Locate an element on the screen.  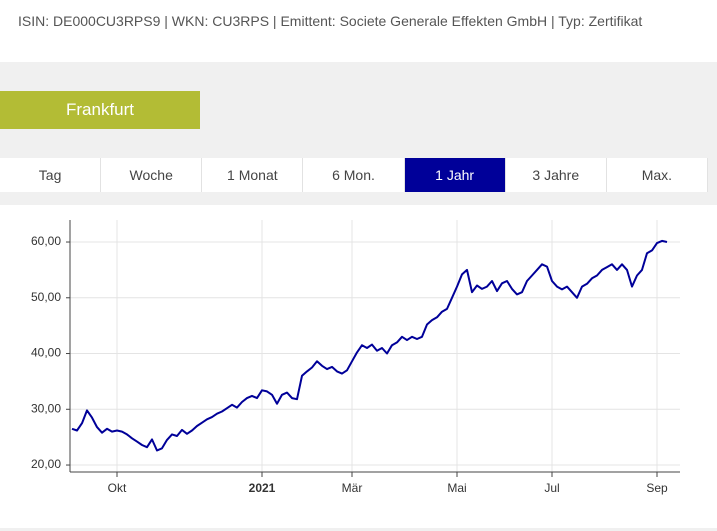
x-tick-label: Mär is located at coordinates (352, 488).